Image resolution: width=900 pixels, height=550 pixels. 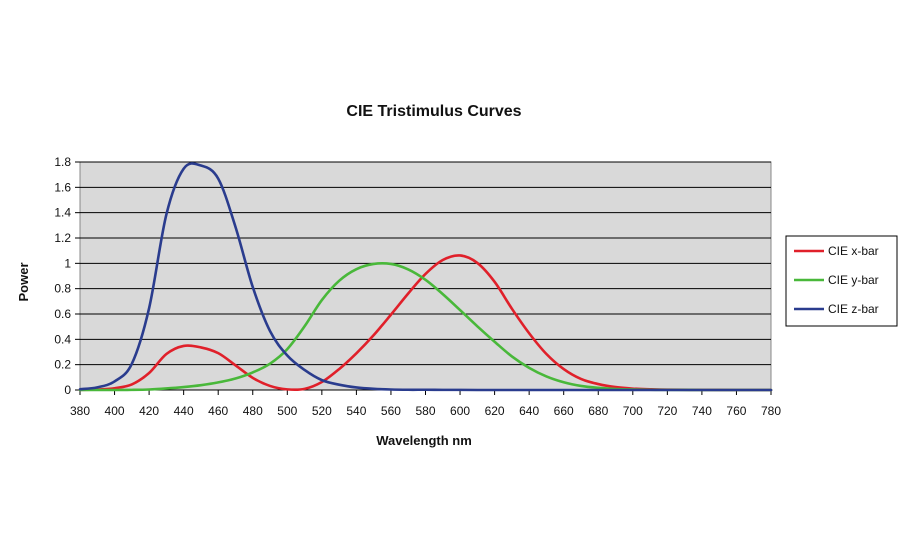 What do you see at coordinates (115, 411) in the screenshot?
I see `x-tick-label: 400` at bounding box center [115, 411].